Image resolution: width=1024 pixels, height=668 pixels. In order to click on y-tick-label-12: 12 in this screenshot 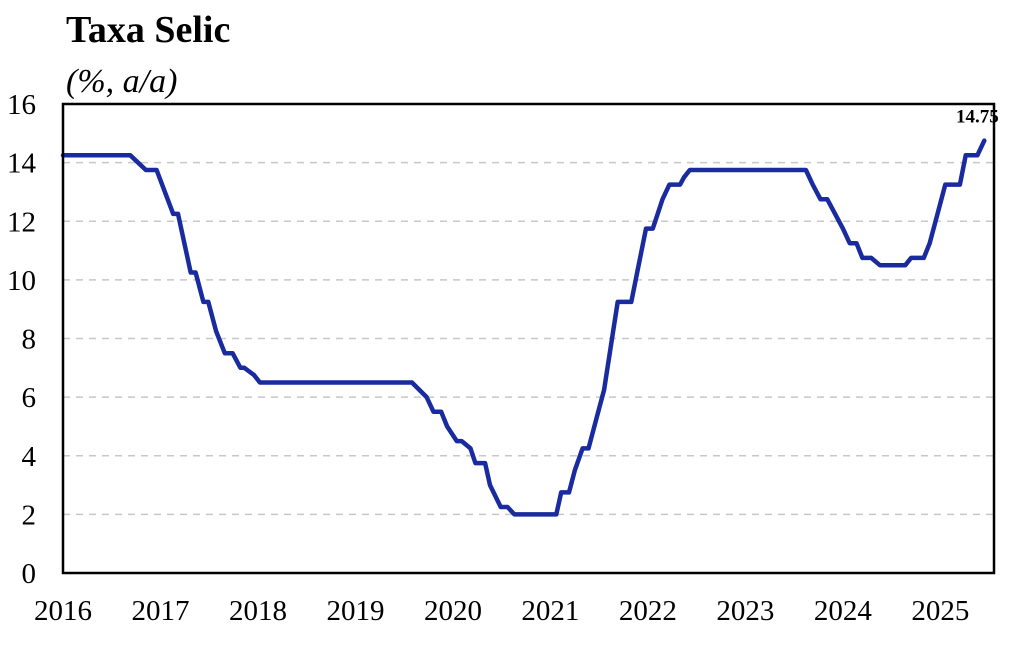, I will do `click(21, 222)`.